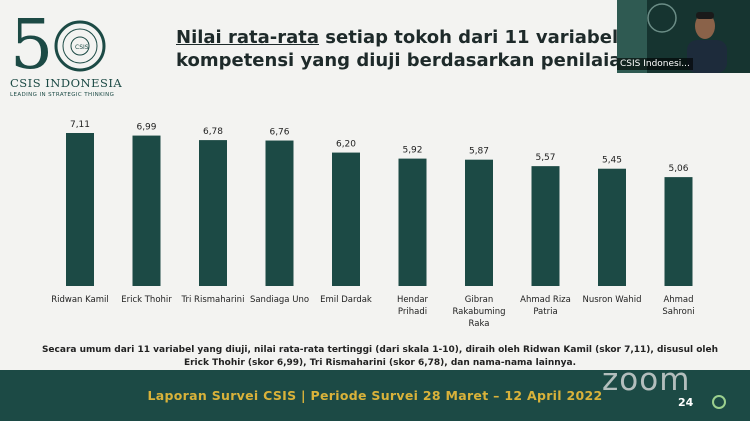 The height and width of the screenshot is (421, 750). What do you see at coordinates (146, 128) in the screenshot?
I see `data-label: 6,99` at bounding box center [146, 128].